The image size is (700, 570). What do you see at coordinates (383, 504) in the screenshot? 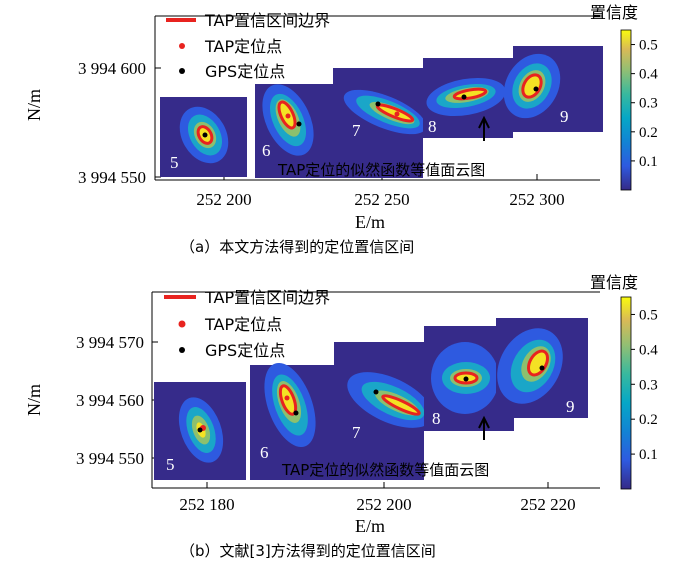
I see `x-tick-label-b-1: 252 200` at bounding box center [383, 504].